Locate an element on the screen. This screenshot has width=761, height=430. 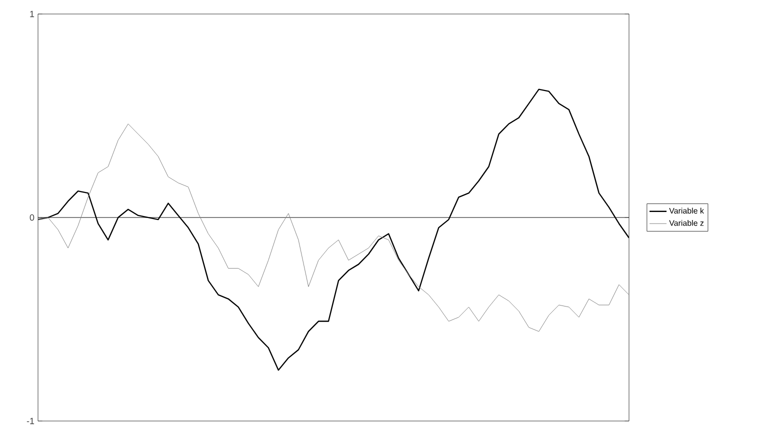
y-tick-label: 0 is located at coordinates (32, 217).